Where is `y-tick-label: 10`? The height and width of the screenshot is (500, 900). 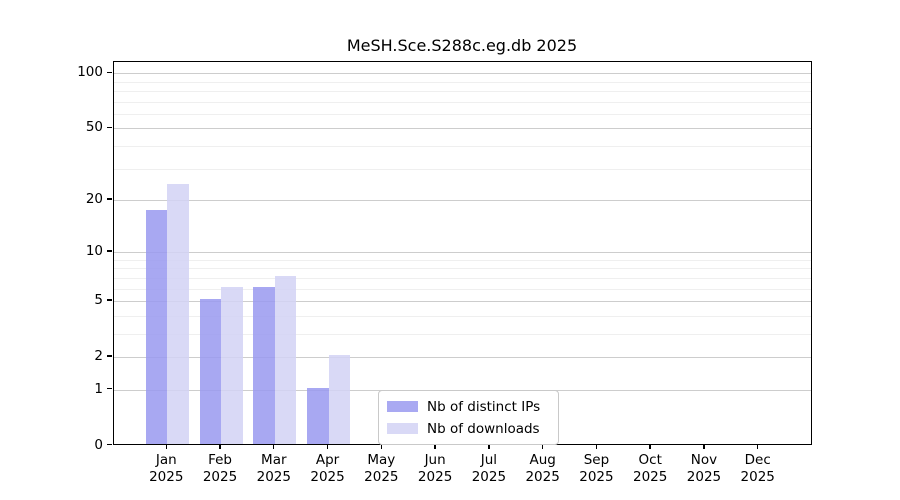 y-tick-label: 10 is located at coordinates (94, 251).